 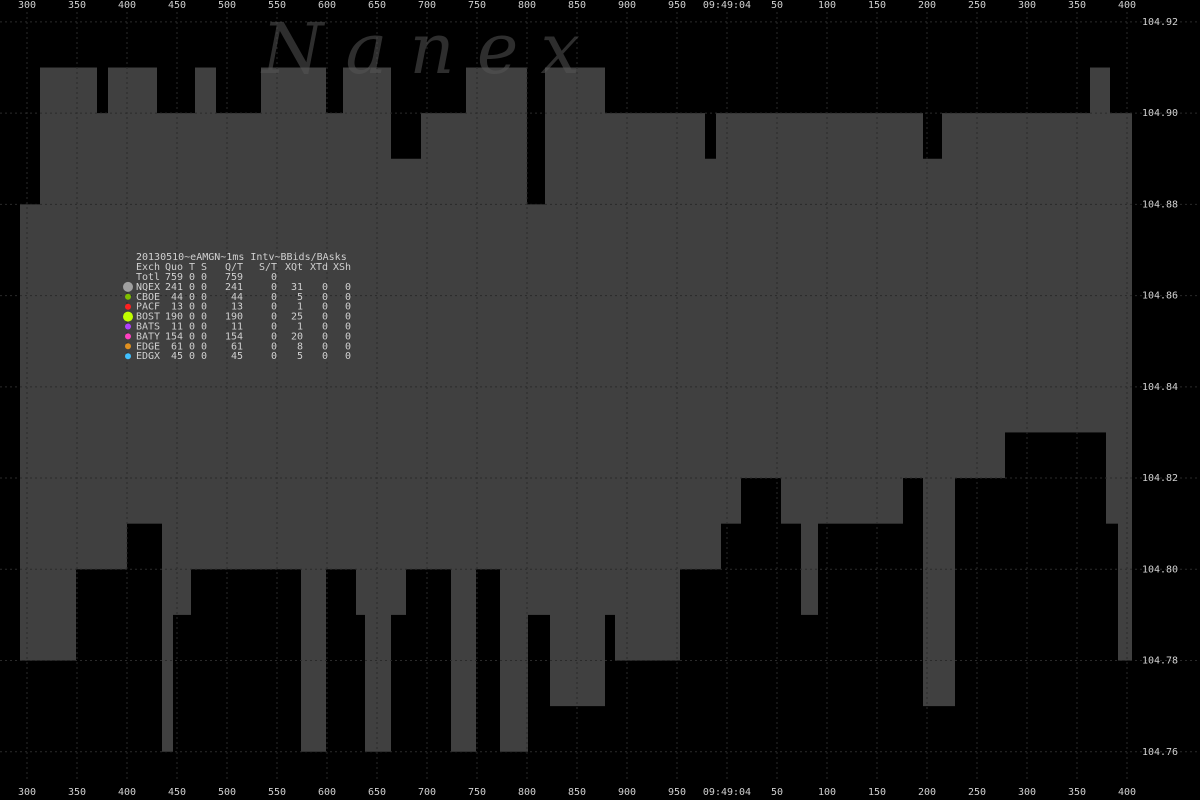 What do you see at coordinates (727, 5) in the screenshot?
I see `x-tick-label: 09:49:04` at bounding box center [727, 5].